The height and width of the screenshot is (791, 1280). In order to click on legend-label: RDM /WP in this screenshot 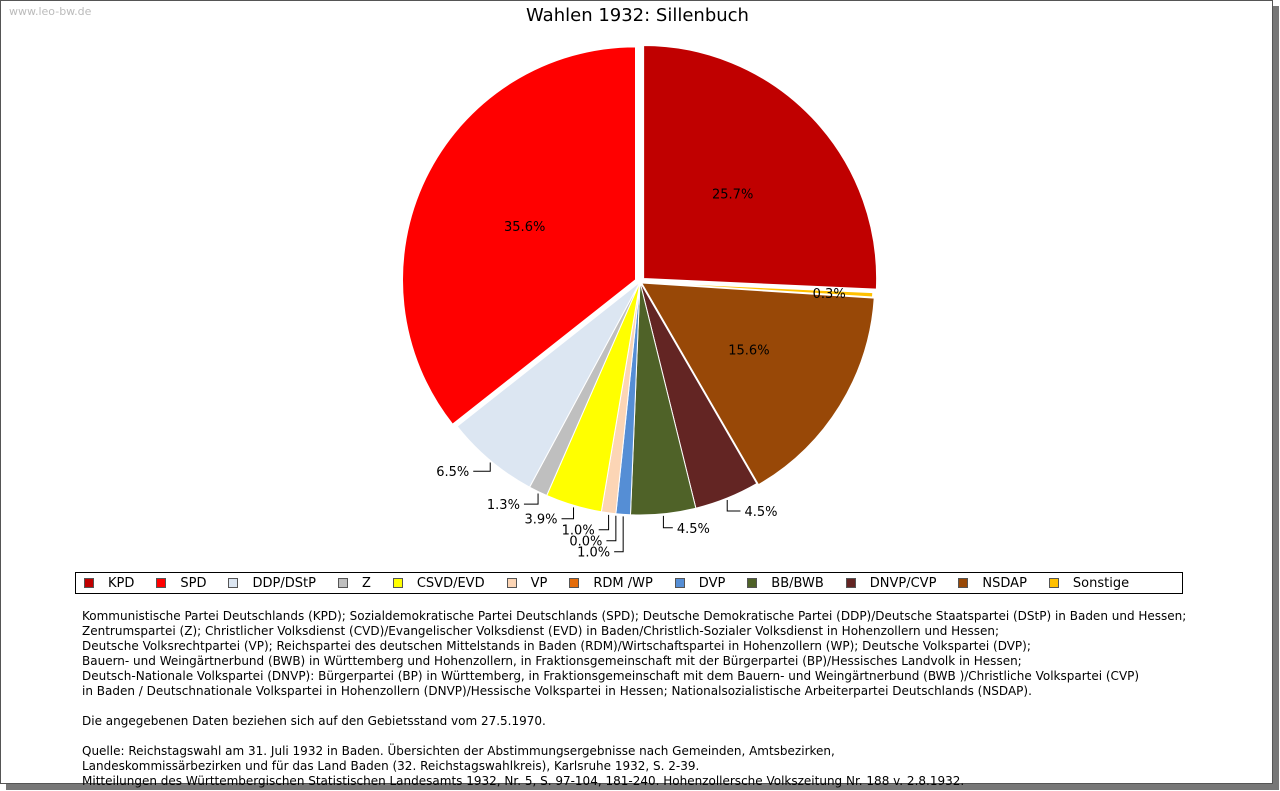, I will do `click(623, 583)`.